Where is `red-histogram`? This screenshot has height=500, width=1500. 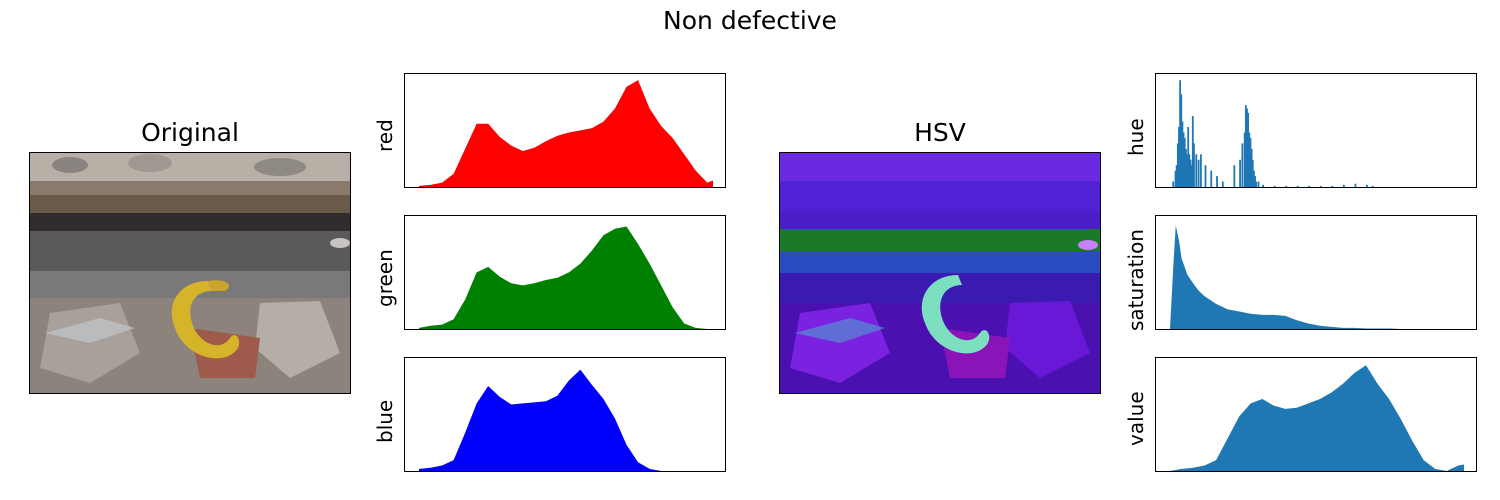 red-histogram is located at coordinates (565, 130).